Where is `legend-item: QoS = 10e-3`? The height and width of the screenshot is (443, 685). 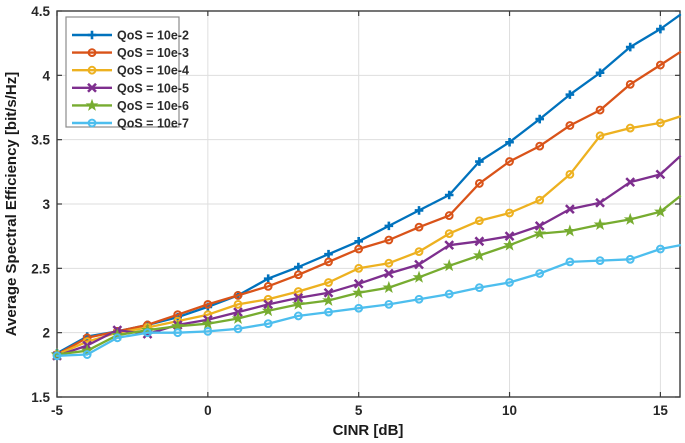 legend-item: QoS = 10e-3 is located at coordinates (130, 53).